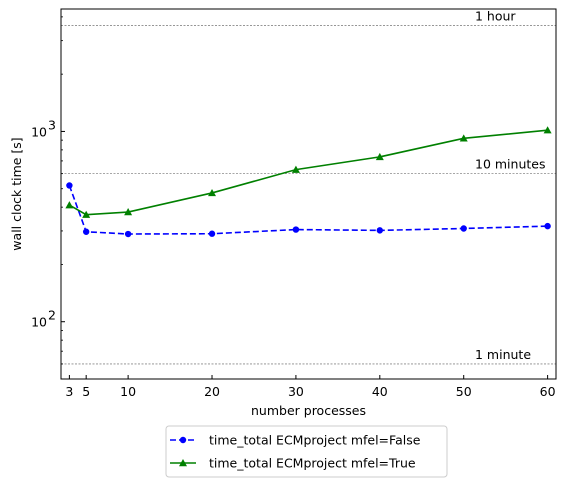 This screenshot has width=565, height=486. What do you see at coordinates (128, 391) in the screenshot?
I see `x-tick-label: 10` at bounding box center [128, 391].